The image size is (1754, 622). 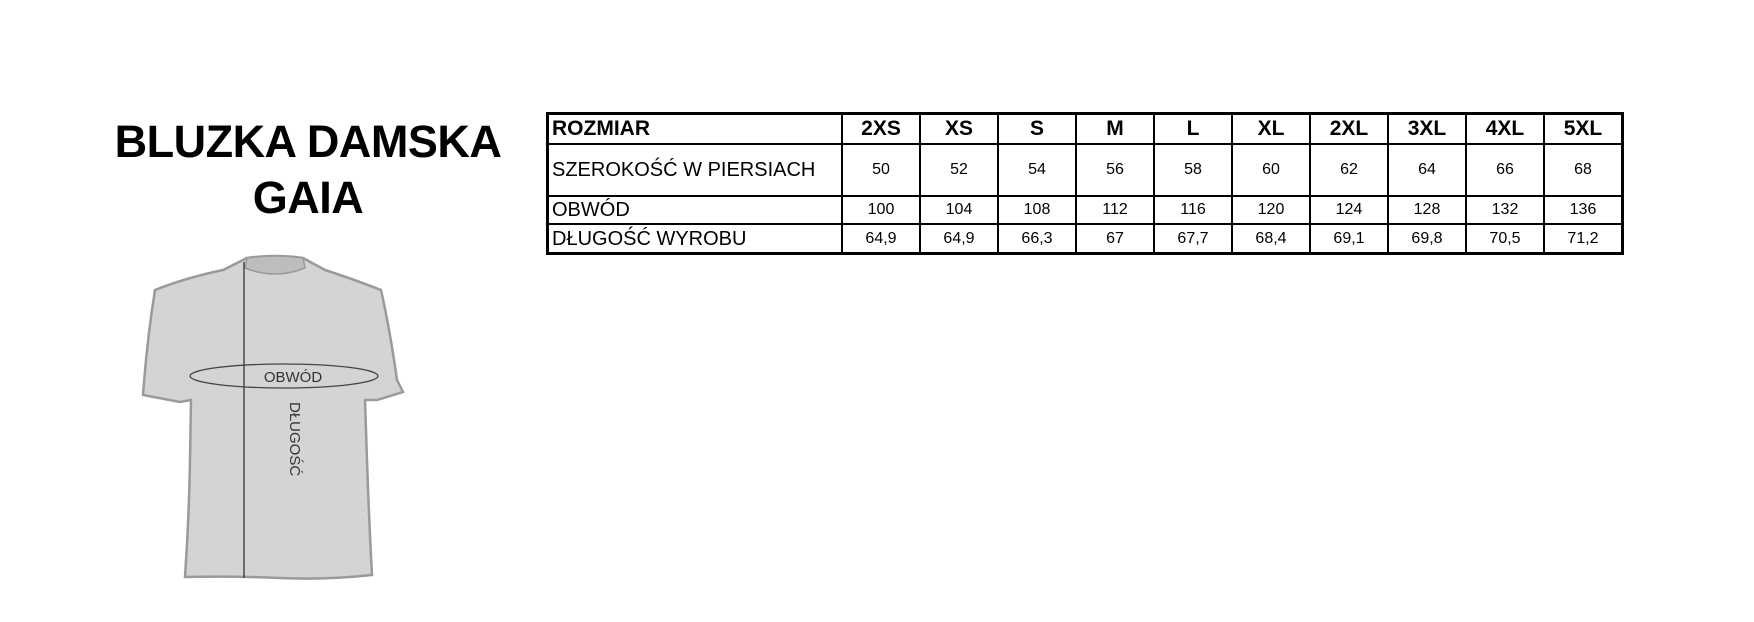 What do you see at coordinates (1115, 128) in the screenshot?
I see `size-header: M` at bounding box center [1115, 128].